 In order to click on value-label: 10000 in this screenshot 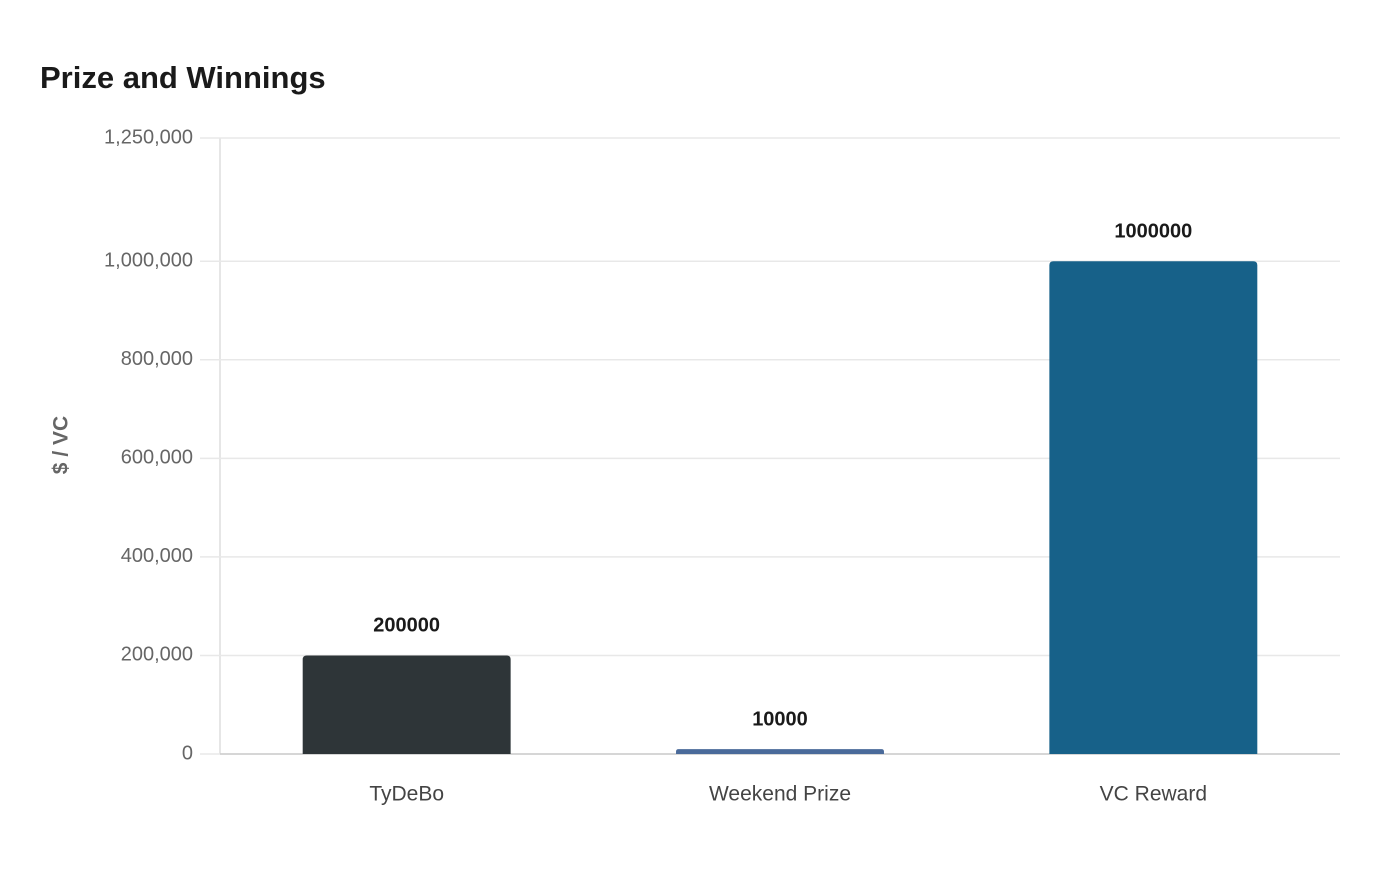, I will do `click(780, 719)`.